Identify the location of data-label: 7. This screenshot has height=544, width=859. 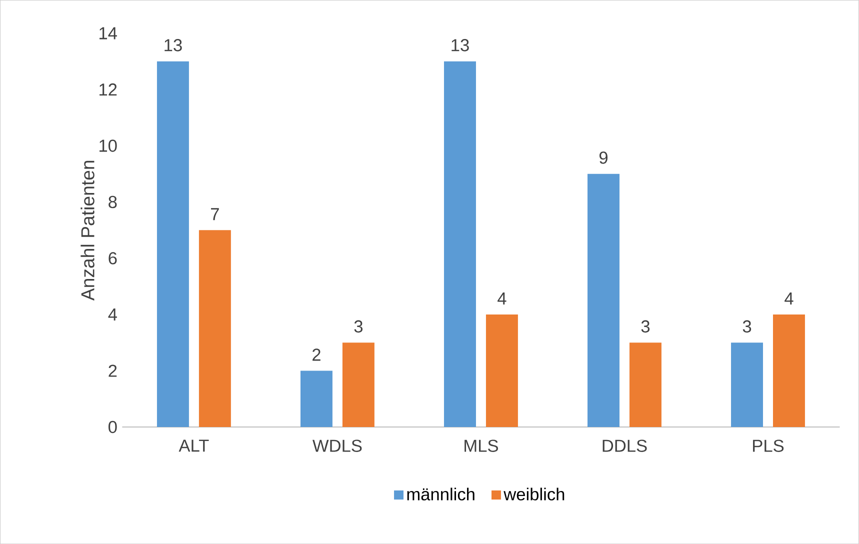
(215, 214).